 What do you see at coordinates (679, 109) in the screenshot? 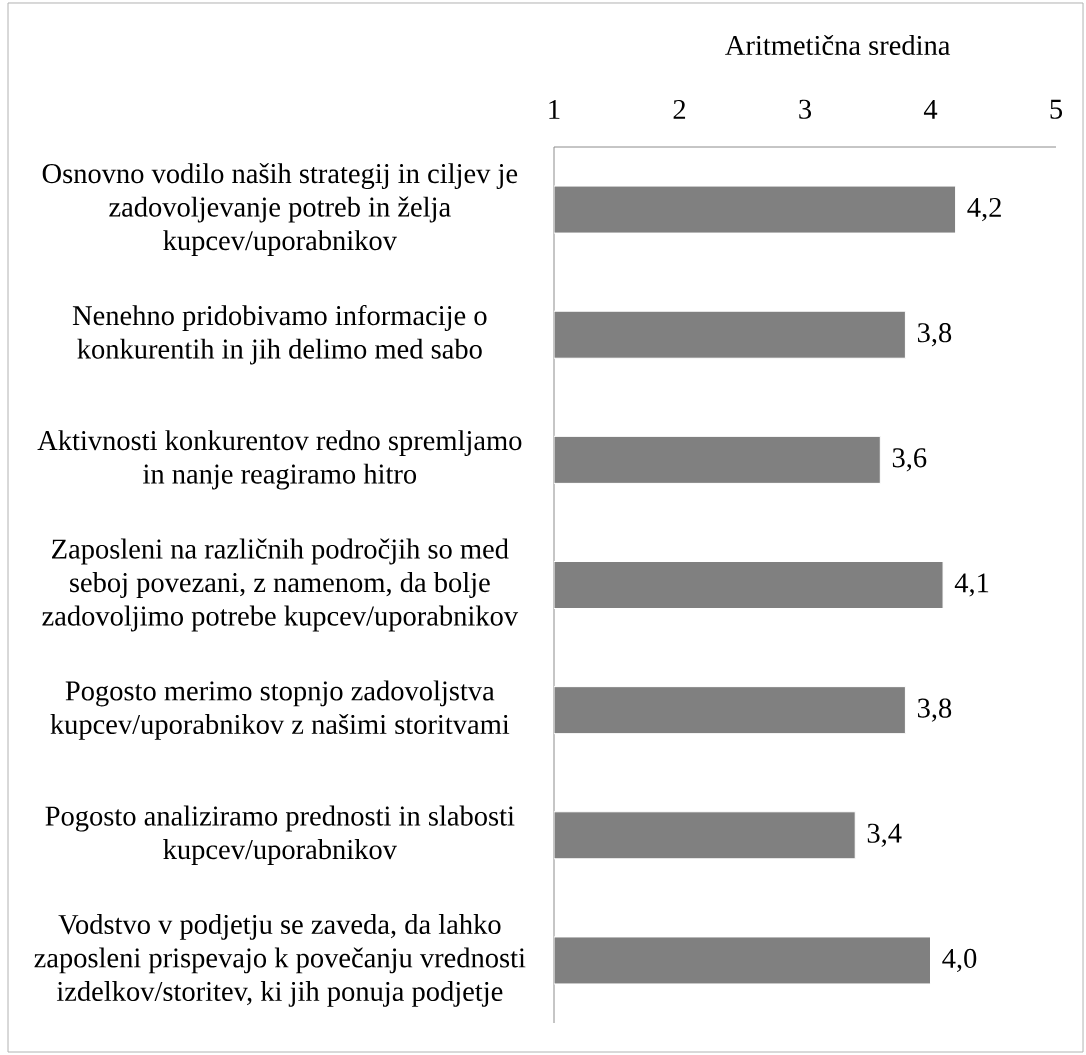
I see `x-tick-label: 2` at bounding box center [679, 109].